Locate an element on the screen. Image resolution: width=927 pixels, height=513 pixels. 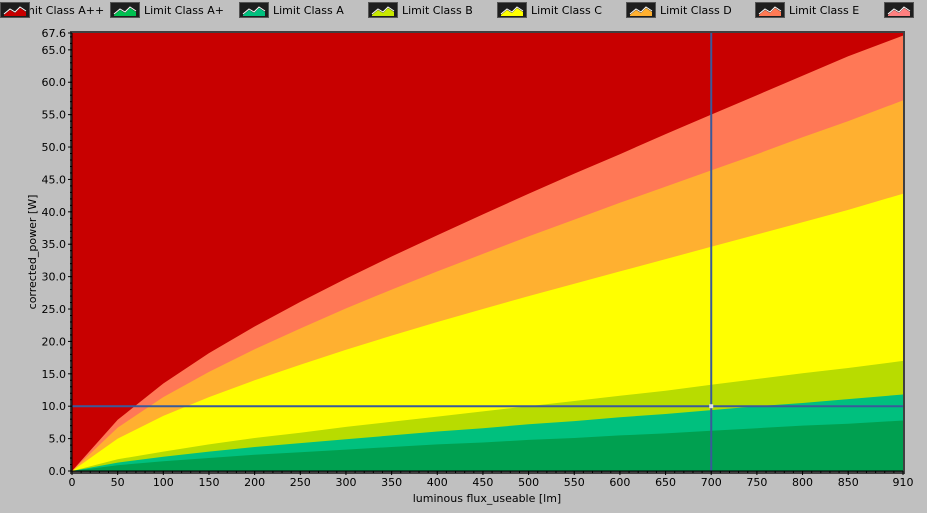
x-tick-label: 300 is located at coordinates (345, 482).